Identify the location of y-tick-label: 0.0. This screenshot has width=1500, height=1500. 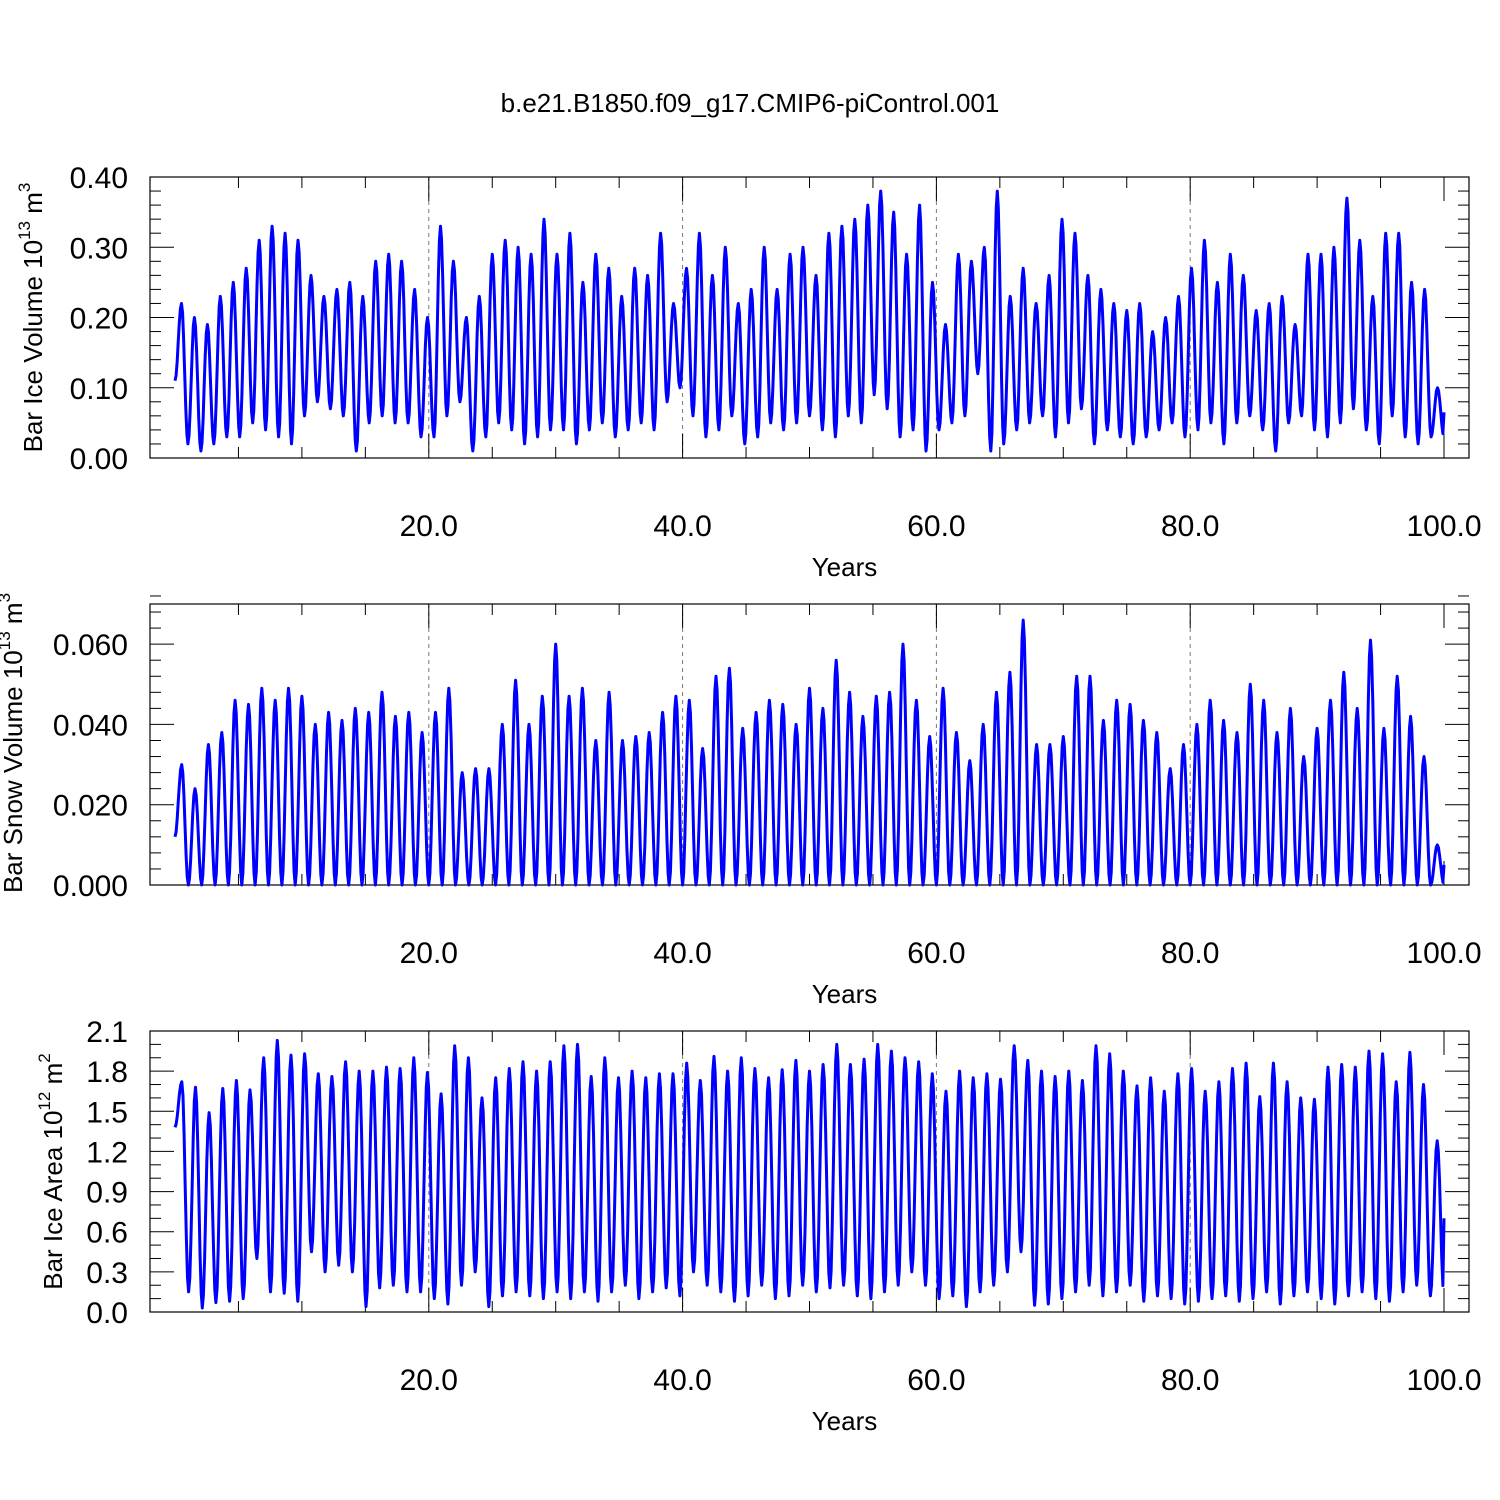
(107, 1313).